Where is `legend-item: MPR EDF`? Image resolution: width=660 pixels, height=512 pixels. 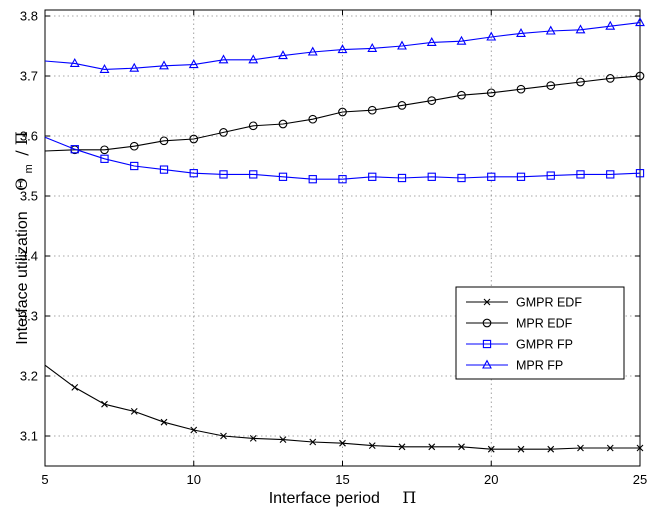
legend-item: MPR EDF is located at coordinates (519, 324).